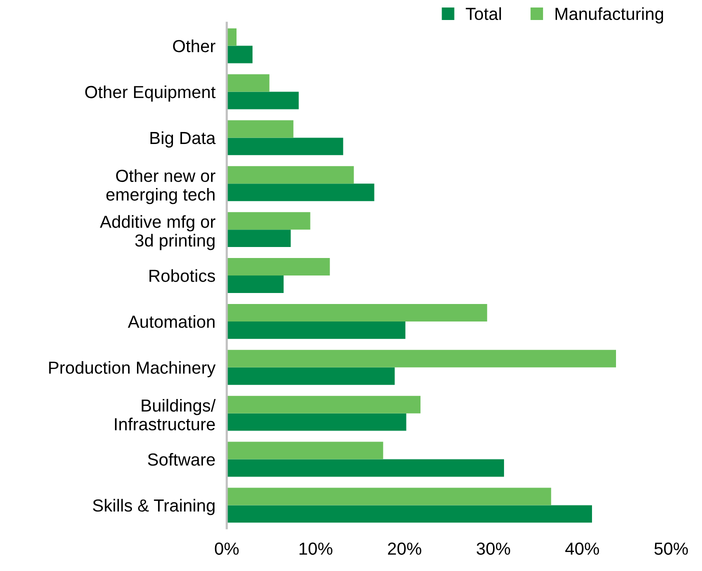 The height and width of the screenshot is (571, 702). I want to click on legend-label: Total, so click(483, 13).